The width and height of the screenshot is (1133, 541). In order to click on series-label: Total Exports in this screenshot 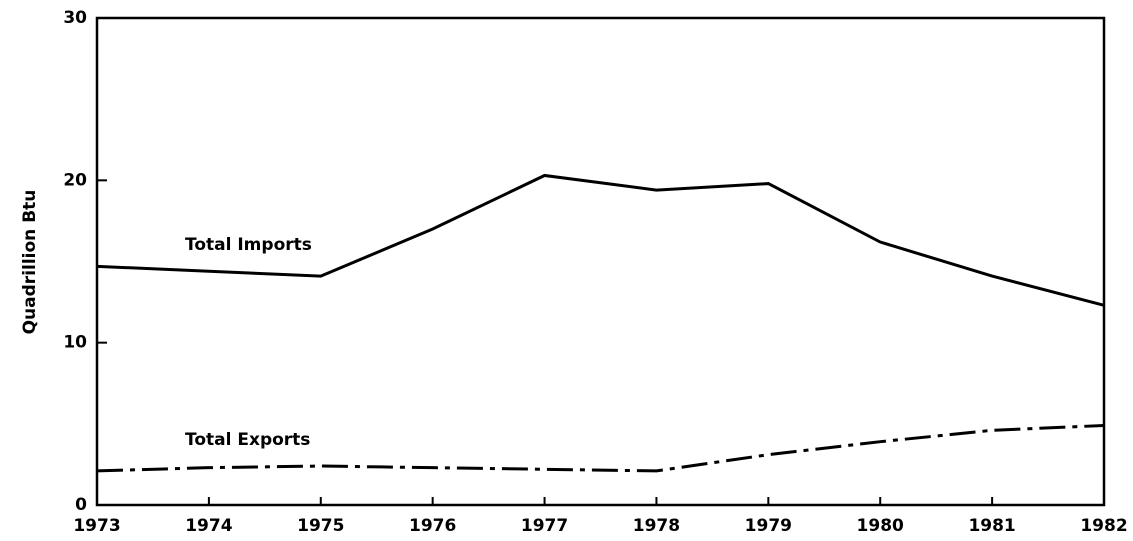, I will do `click(247, 440)`.